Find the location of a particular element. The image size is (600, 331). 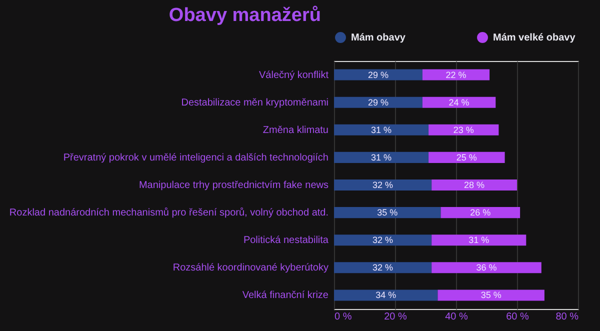

x-tick-label: 20 % is located at coordinates (396, 317).